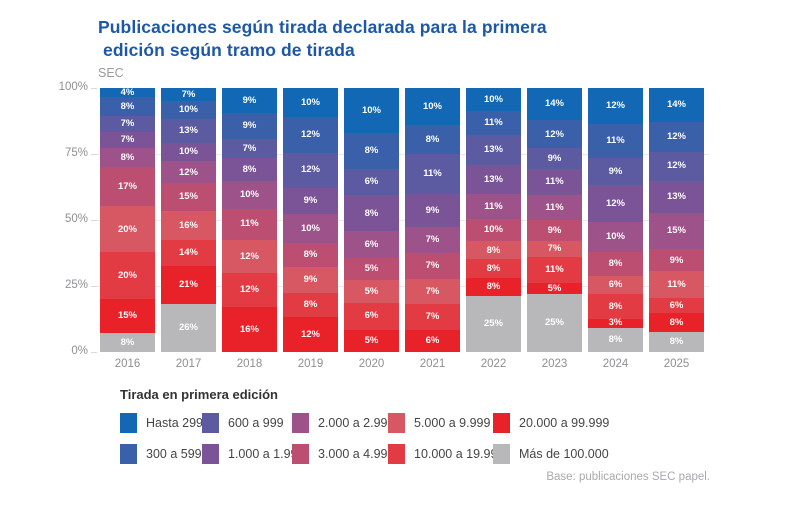 The image size is (800, 521). I want to click on bar-2017: 7% 10% 13% 10% 12% 15% 16% 14% 21% 26%, so click(188, 220).